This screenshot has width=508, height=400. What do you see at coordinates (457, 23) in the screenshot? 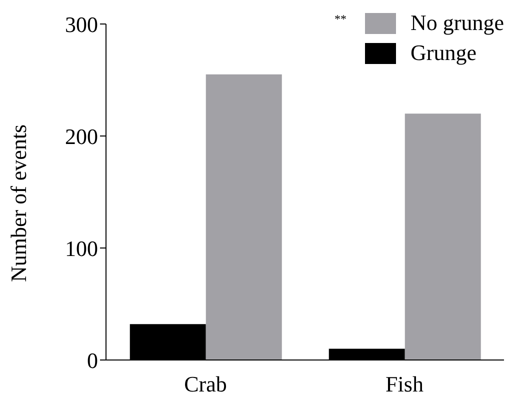
I see `legend-label: No grunge` at bounding box center [457, 23].